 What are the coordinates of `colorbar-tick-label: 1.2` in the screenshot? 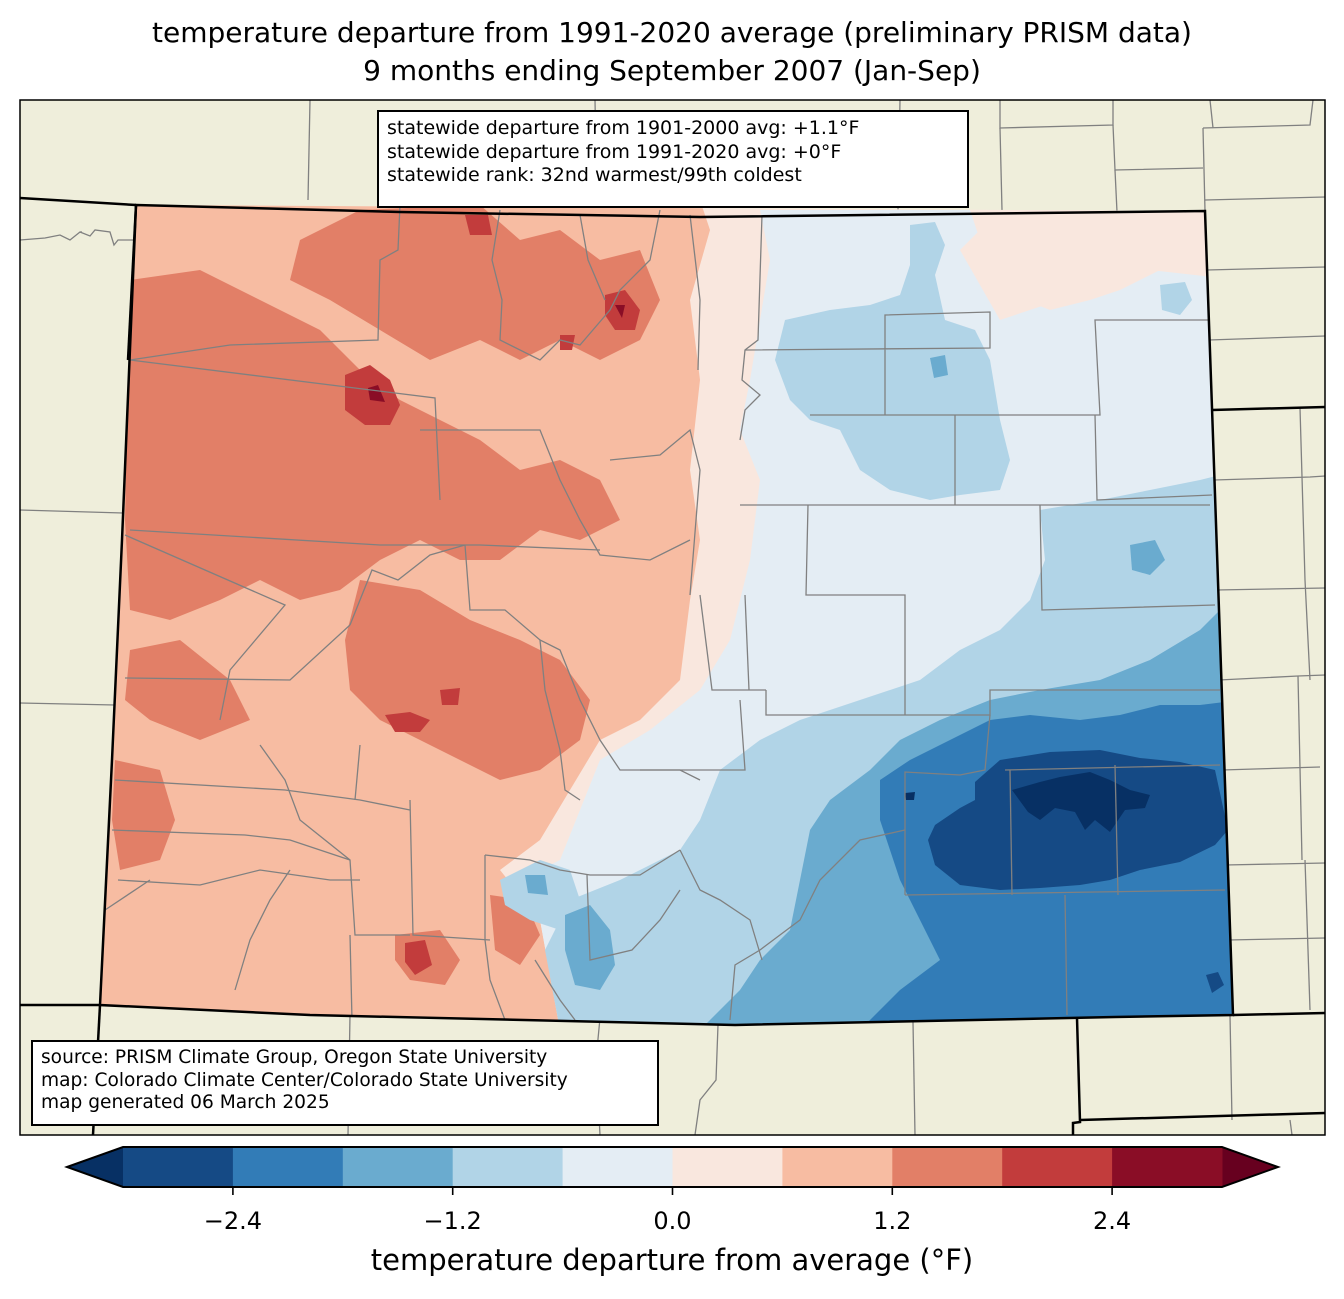 It's located at (892, 1221).